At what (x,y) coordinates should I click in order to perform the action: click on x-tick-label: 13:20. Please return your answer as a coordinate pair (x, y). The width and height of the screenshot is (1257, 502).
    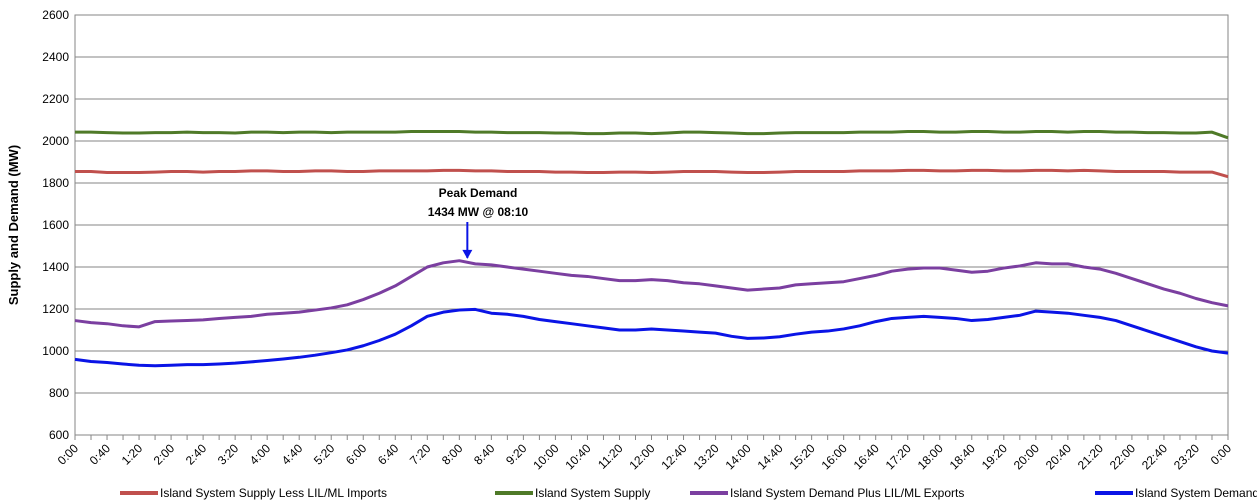
    Looking at the image, I should click on (706, 456).